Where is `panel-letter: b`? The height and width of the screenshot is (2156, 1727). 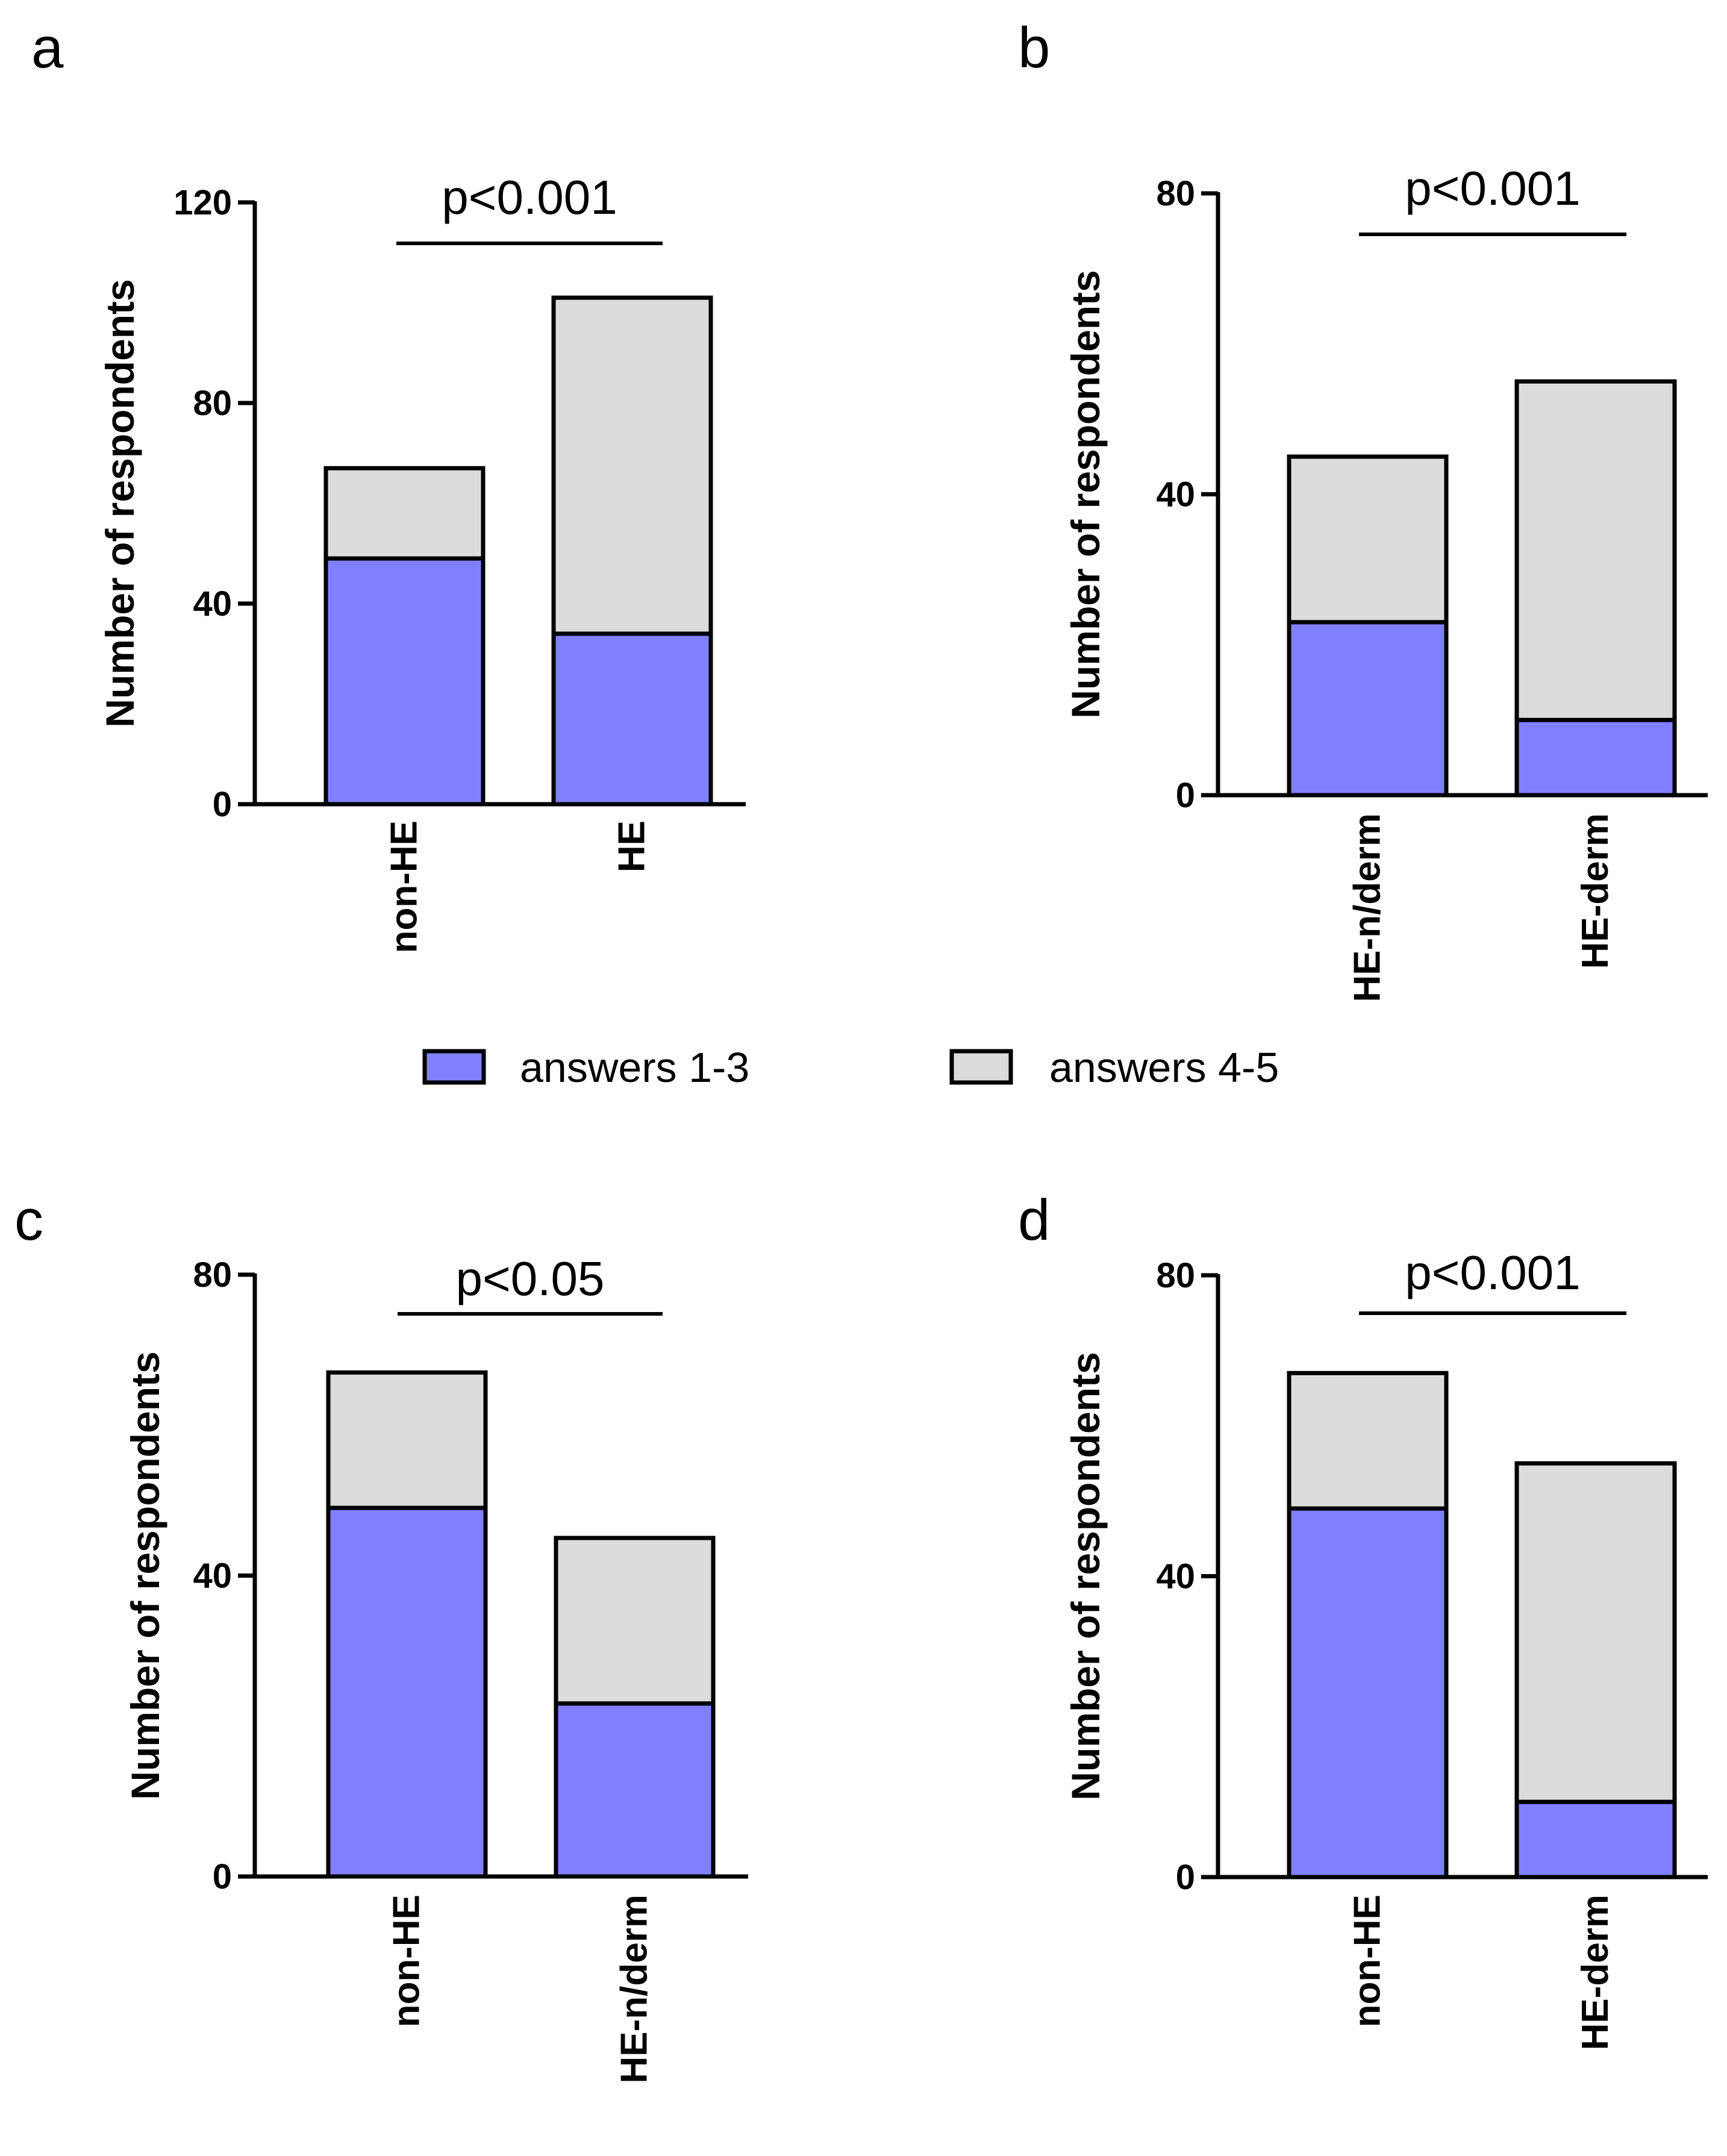
panel-letter: b is located at coordinates (1034, 48).